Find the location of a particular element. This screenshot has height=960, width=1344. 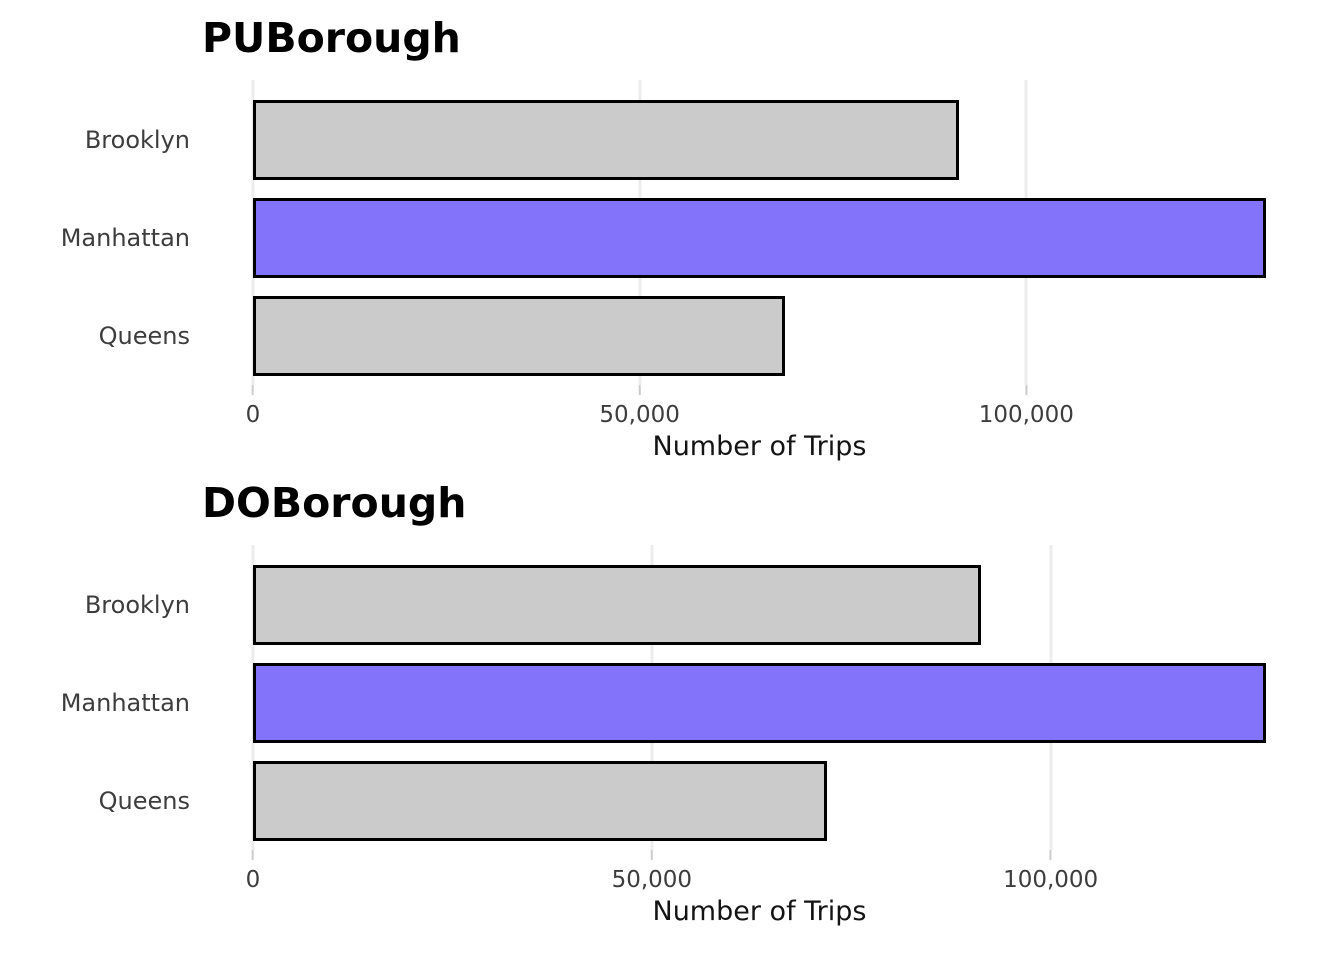

chart-title: PUBorough is located at coordinates (331, 38).